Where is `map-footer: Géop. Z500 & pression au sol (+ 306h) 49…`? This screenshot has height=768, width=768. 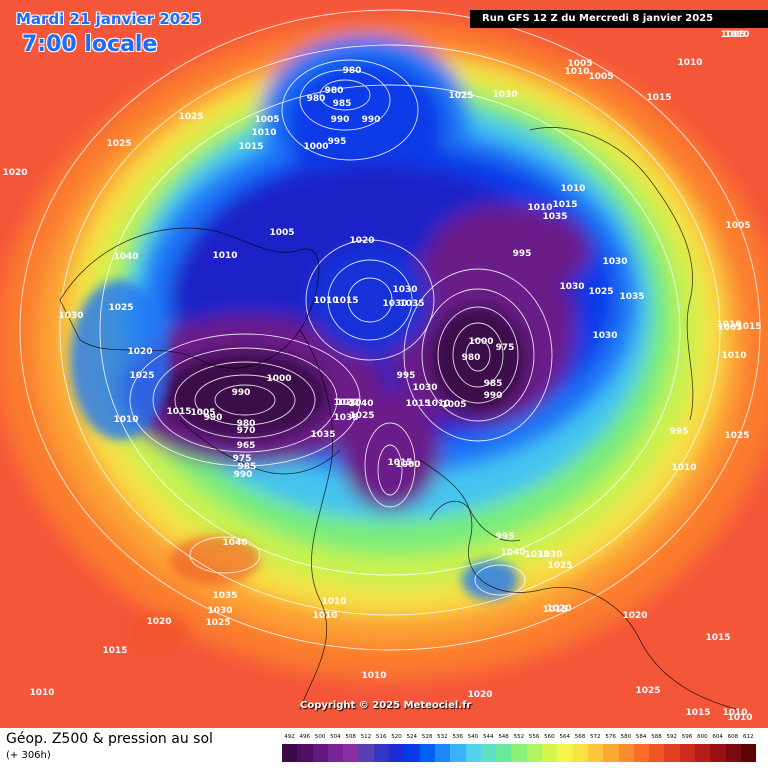
map-footer: Géop. Z500 & pression au sol (+ 306h) 49… is located at coordinates (384, 748).